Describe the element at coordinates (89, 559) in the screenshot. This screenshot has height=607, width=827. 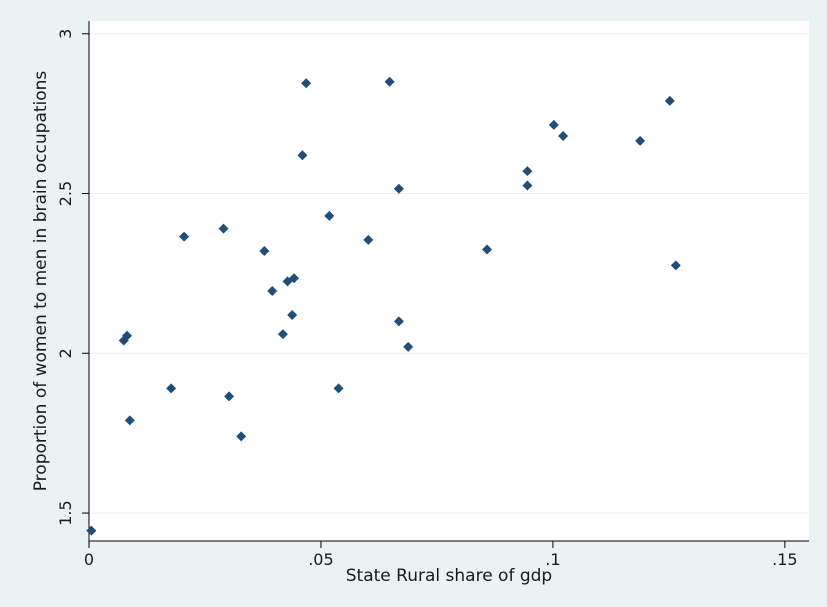
I see `x-tick-label: 0` at that location.